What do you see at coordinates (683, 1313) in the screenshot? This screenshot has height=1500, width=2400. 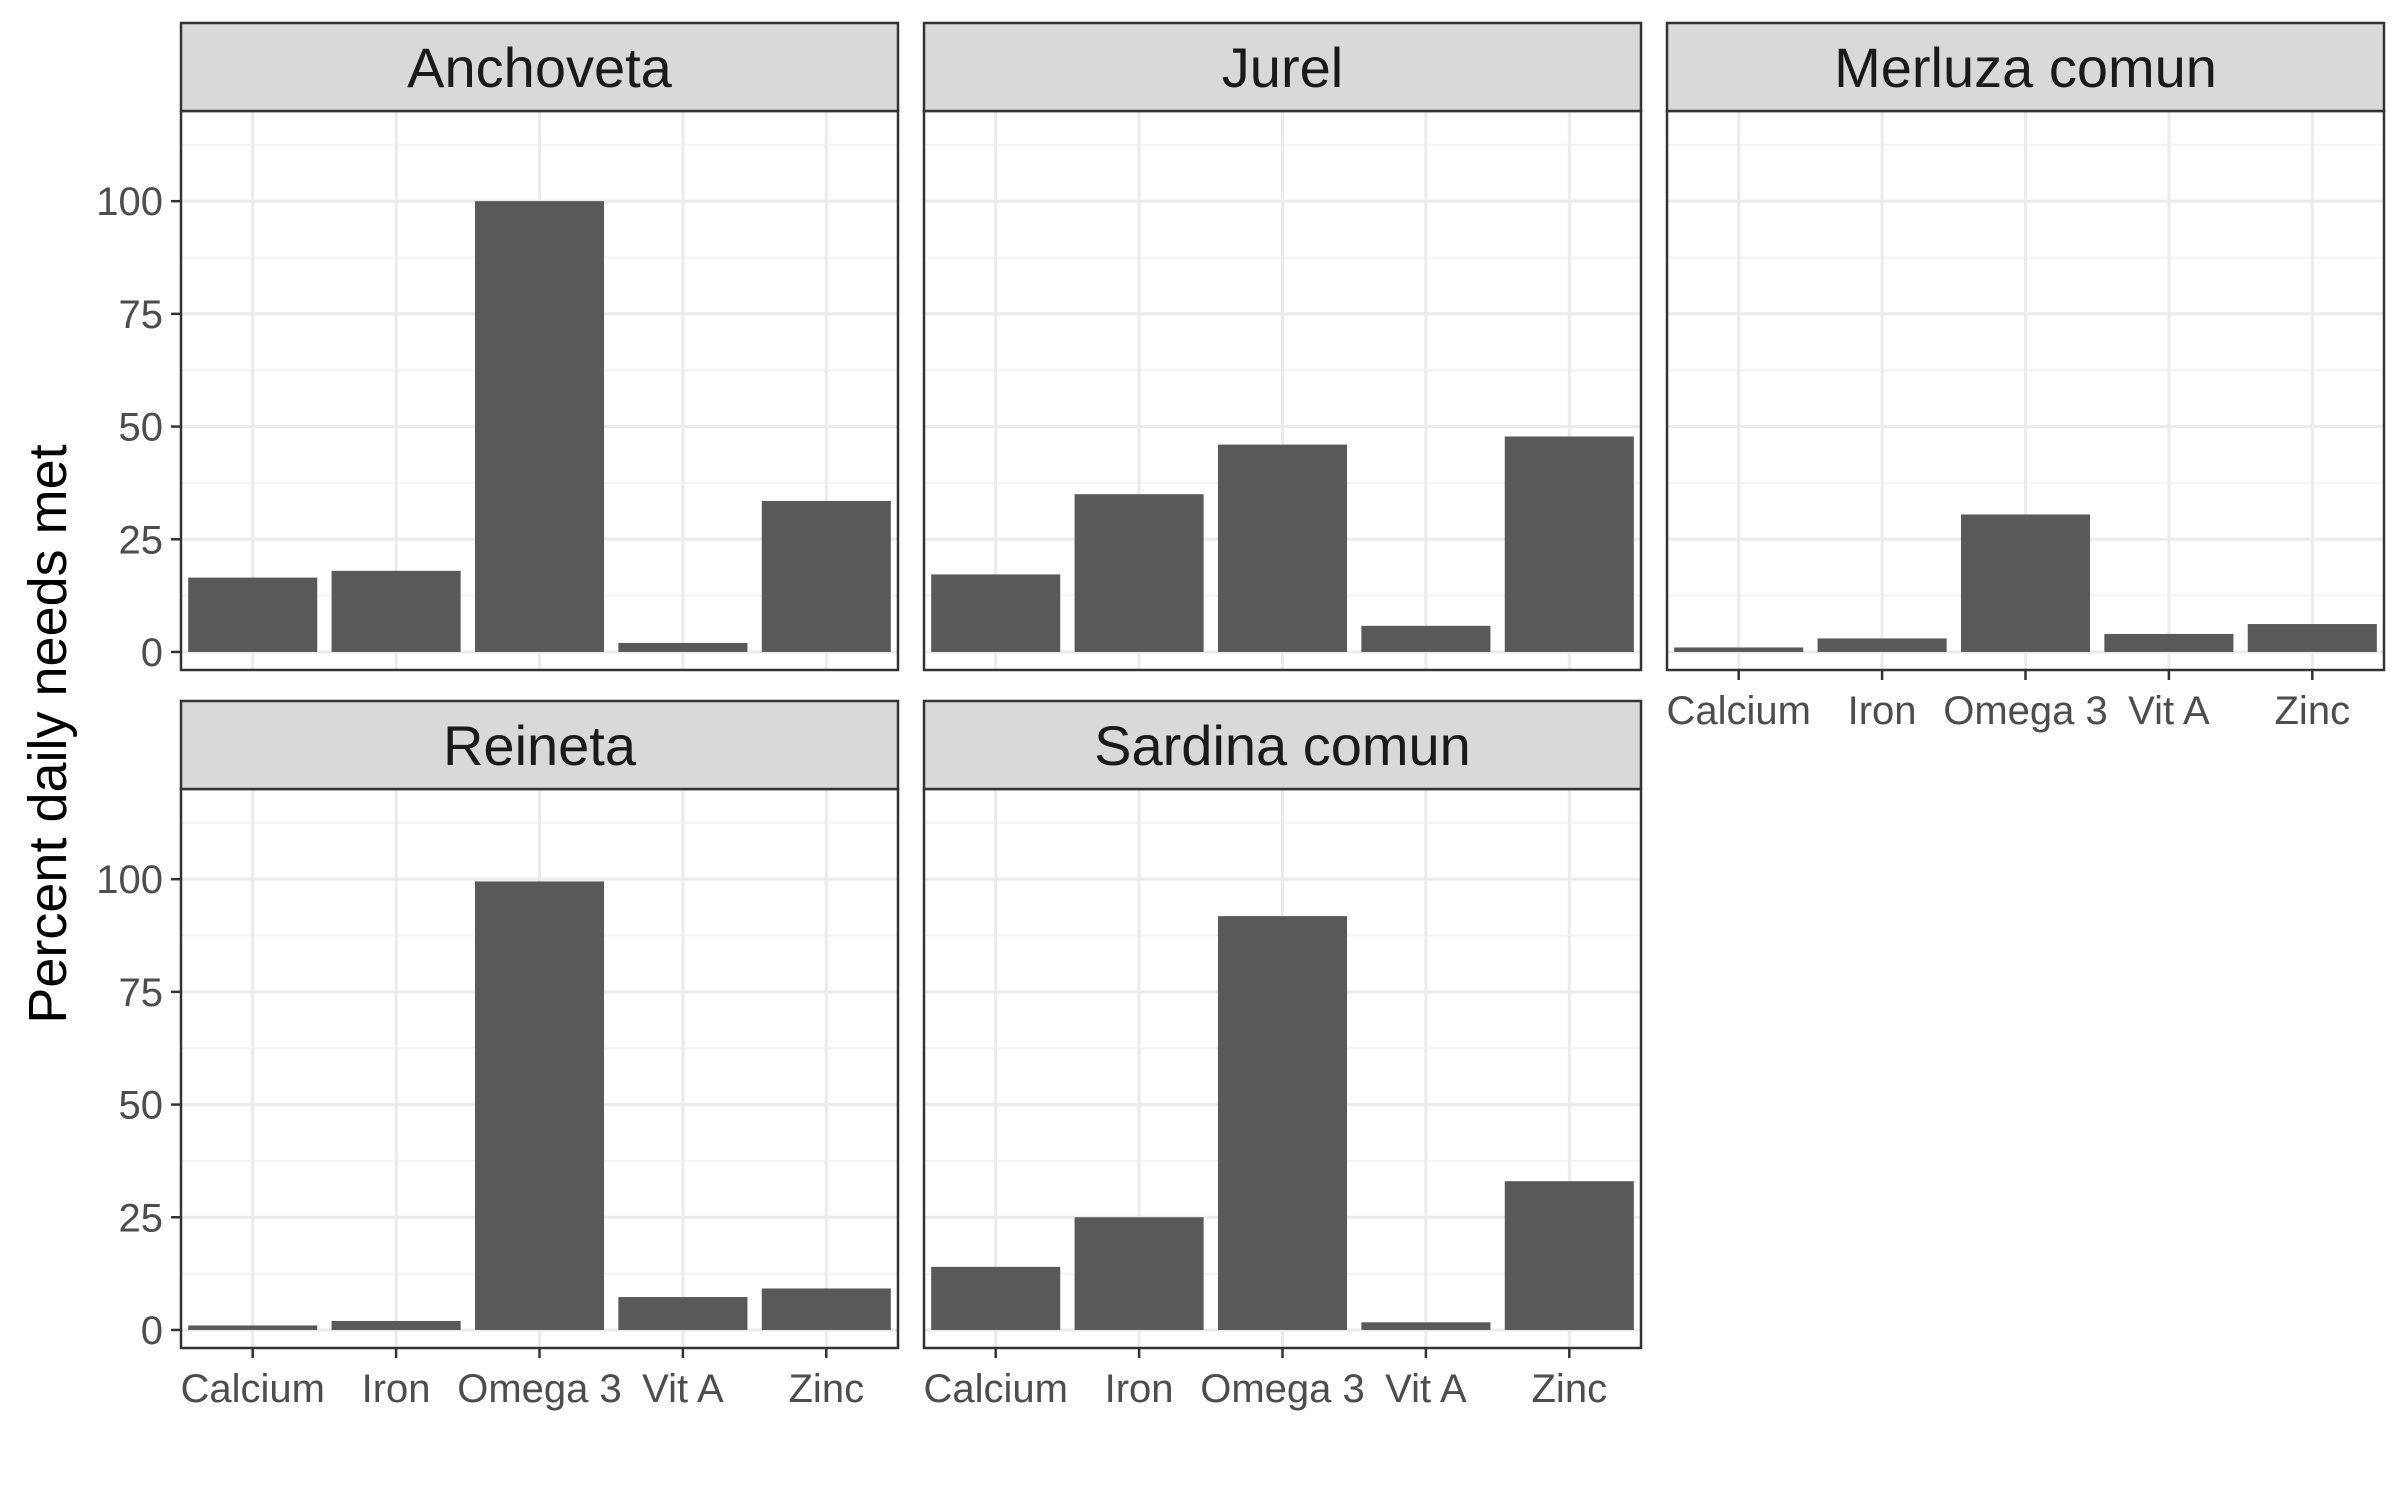 I see `bar-reineta-vit-a` at bounding box center [683, 1313].